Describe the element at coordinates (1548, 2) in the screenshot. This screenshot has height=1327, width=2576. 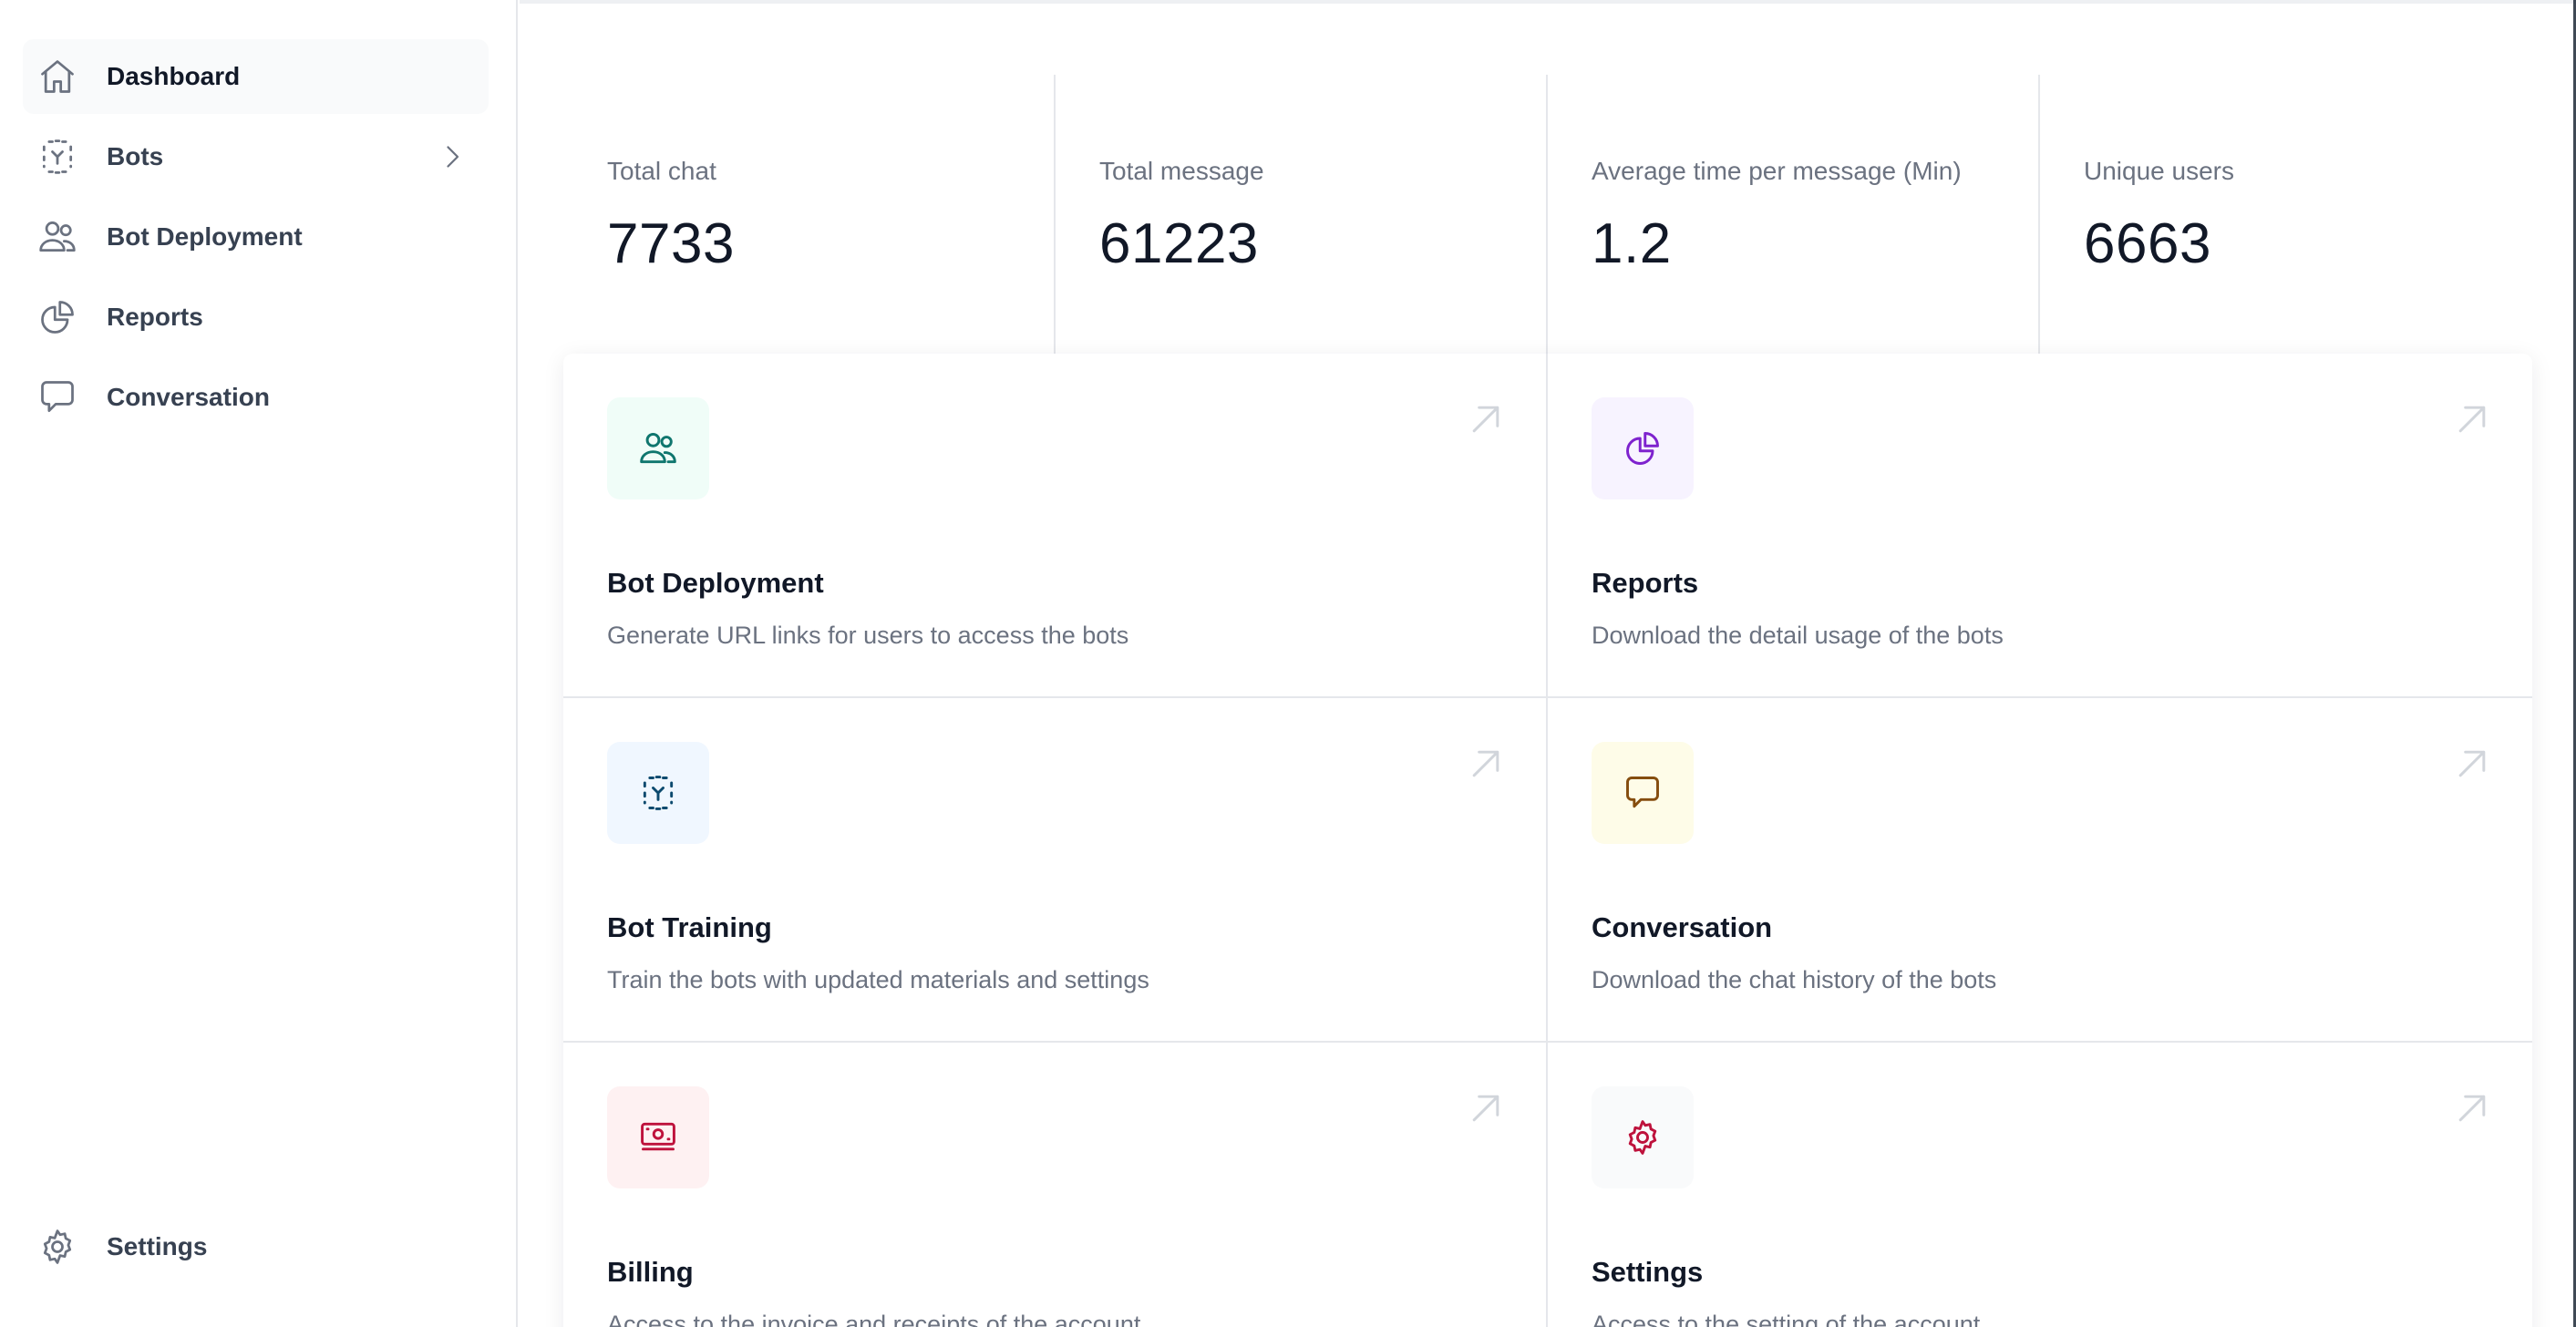
I see `top-divider` at that location.